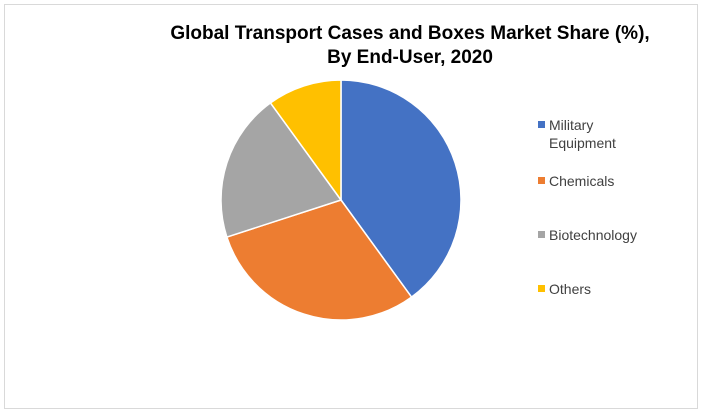  What do you see at coordinates (593, 235) in the screenshot?
I see `legend-label-biotechnology: Biotechnology` at bounding box center [593, 235].